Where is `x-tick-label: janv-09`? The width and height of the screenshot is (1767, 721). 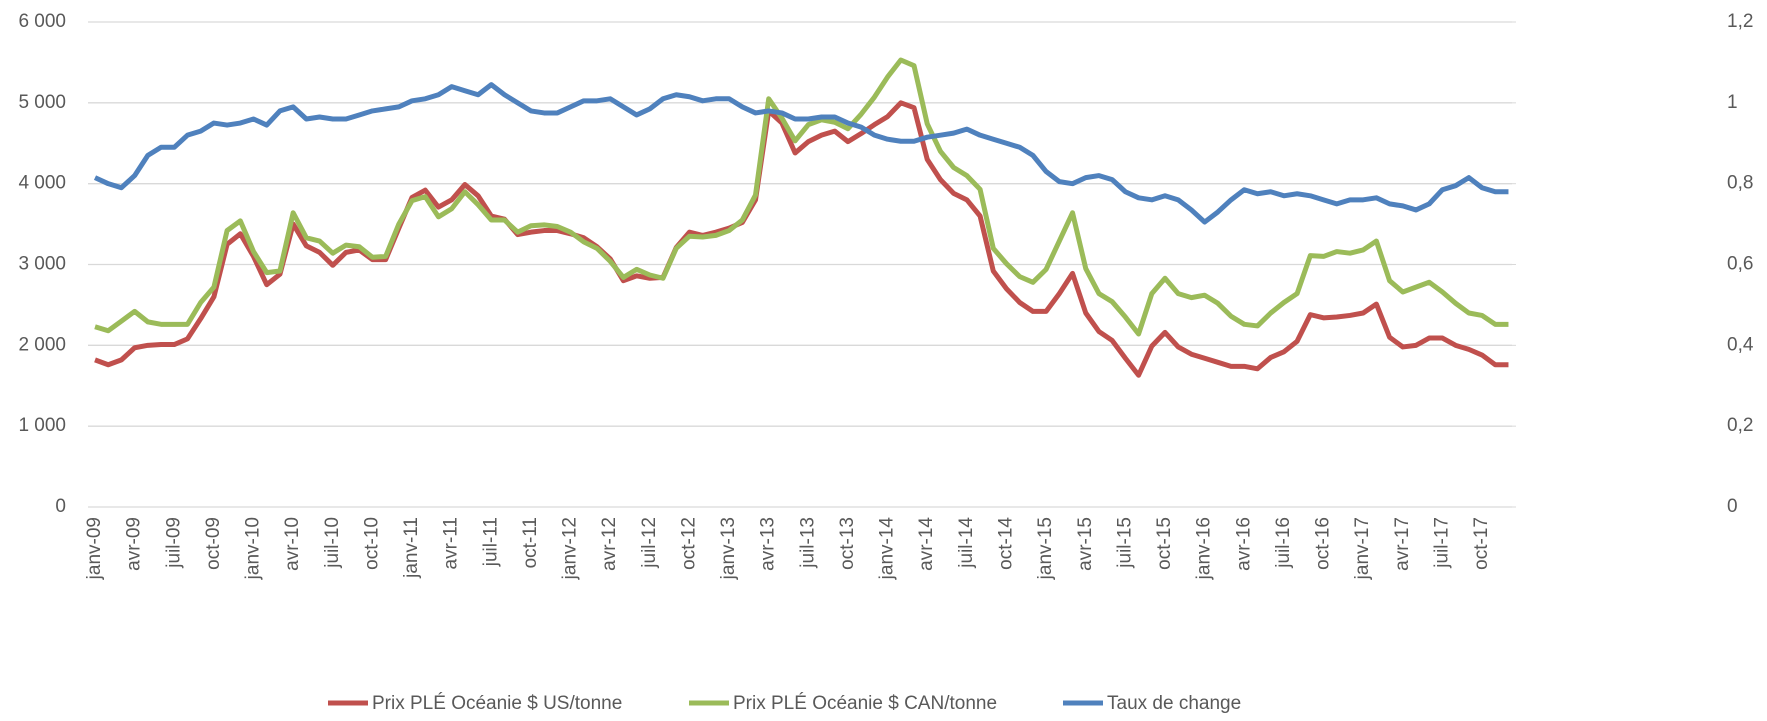 x-tick-label: janv-09 is located at coordinates (94, 548).